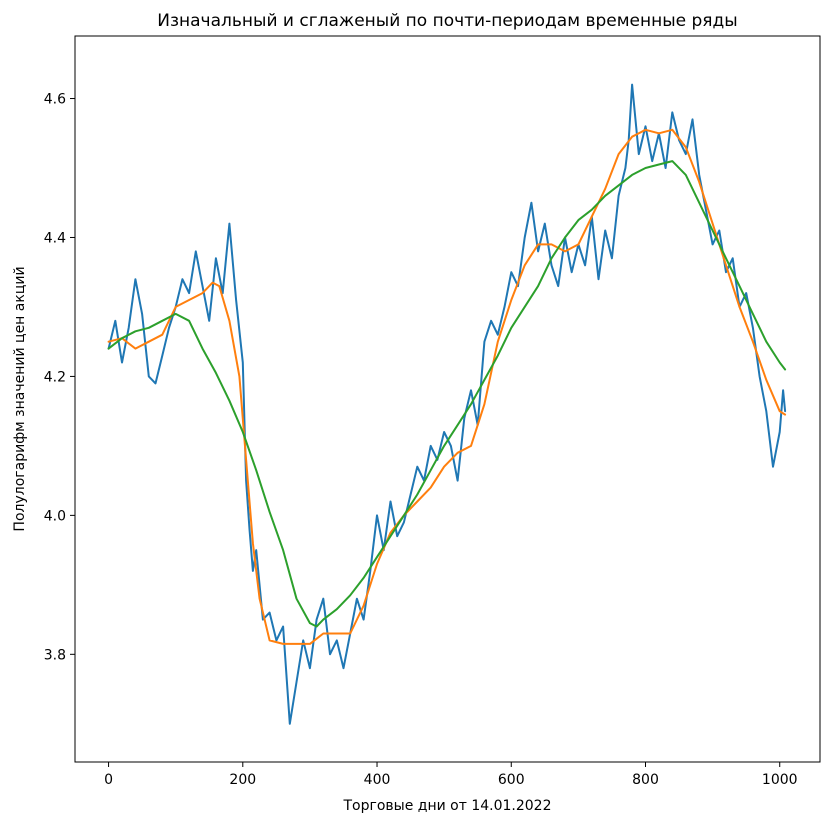 Image resolution: width=830 pixels, height=828 pixels. Describe the element at coordinates (780, 780) in the screenshot. I see `x-tick-label: 1000` at that location.